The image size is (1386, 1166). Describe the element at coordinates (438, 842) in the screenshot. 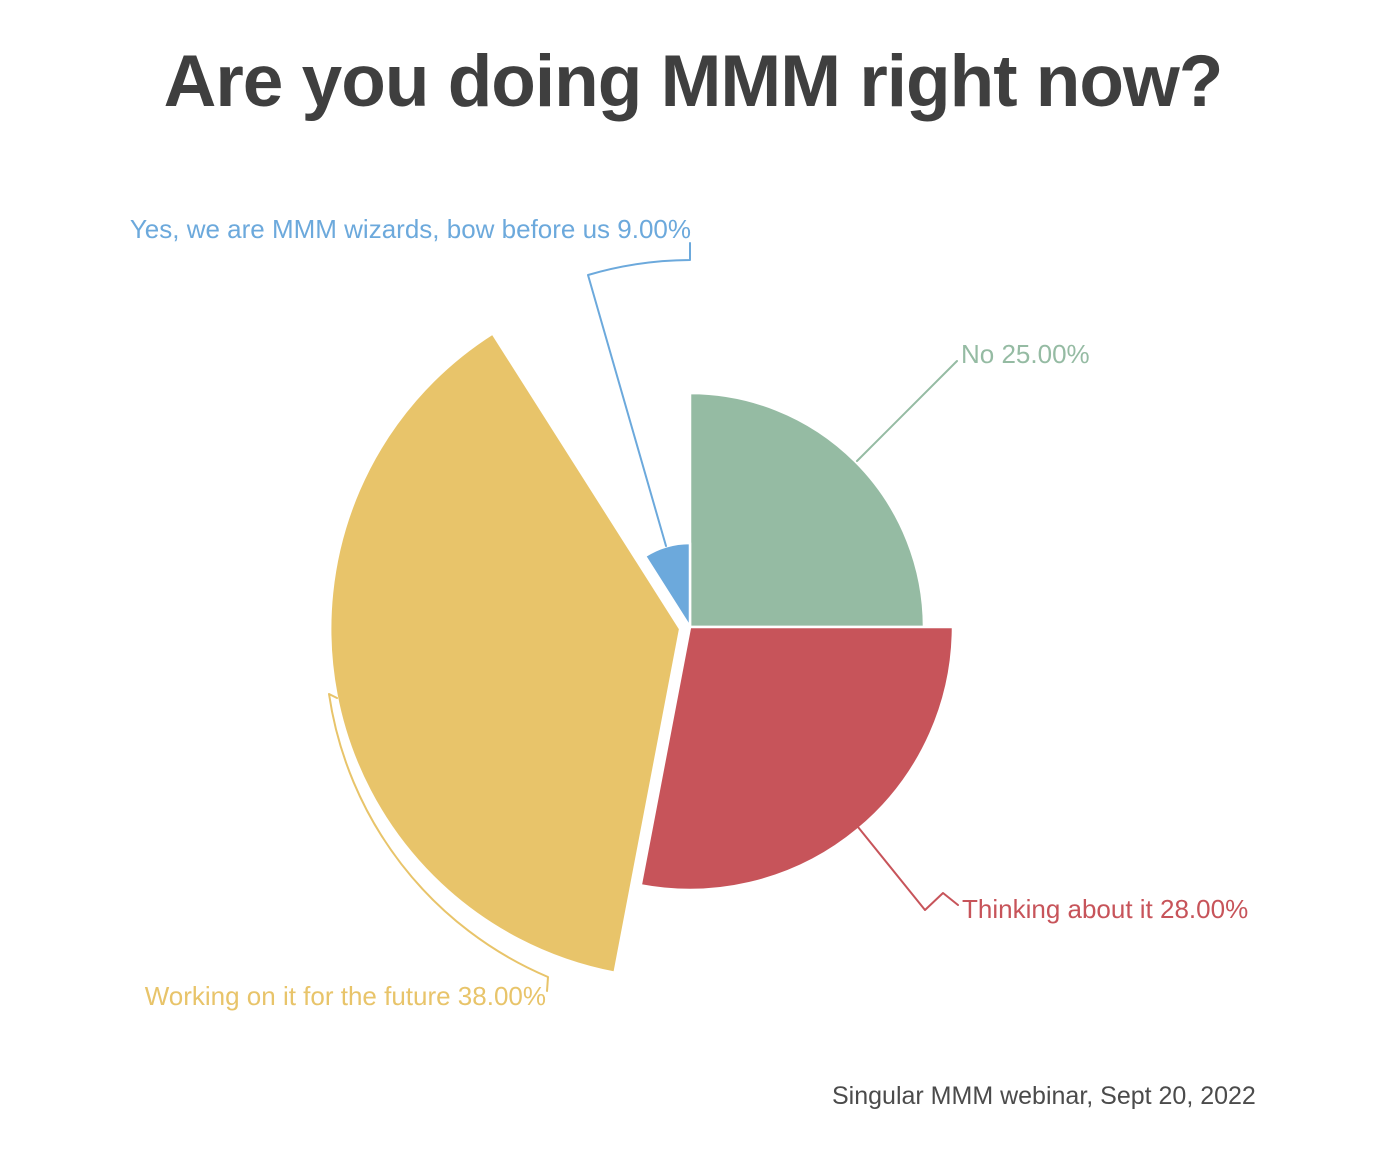

I see `leader-line-working-on-it-for-the-future` at that location.